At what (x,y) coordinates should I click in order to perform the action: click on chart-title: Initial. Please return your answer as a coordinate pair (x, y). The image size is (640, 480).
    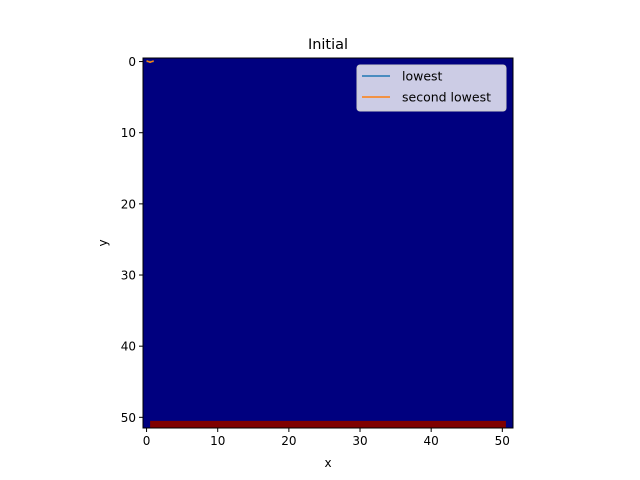
    Looking at the image, I should click on (328, 45).